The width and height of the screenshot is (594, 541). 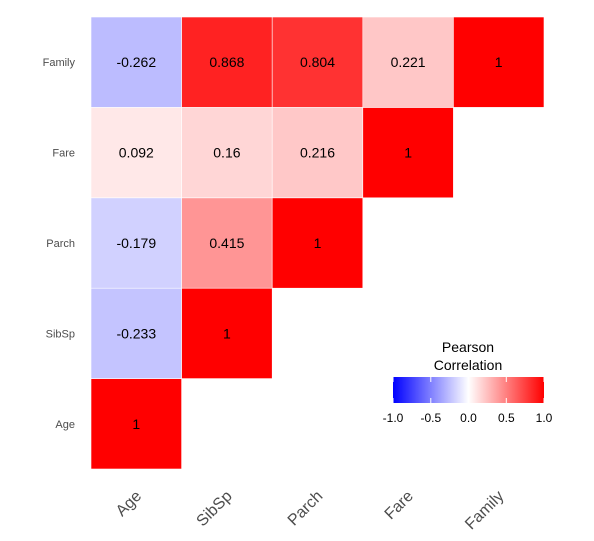 What do you see at coordinates (306, 509) in the screenshot?
I see `x-tick-label-parch: Parch` at bounding box center [306, 509].